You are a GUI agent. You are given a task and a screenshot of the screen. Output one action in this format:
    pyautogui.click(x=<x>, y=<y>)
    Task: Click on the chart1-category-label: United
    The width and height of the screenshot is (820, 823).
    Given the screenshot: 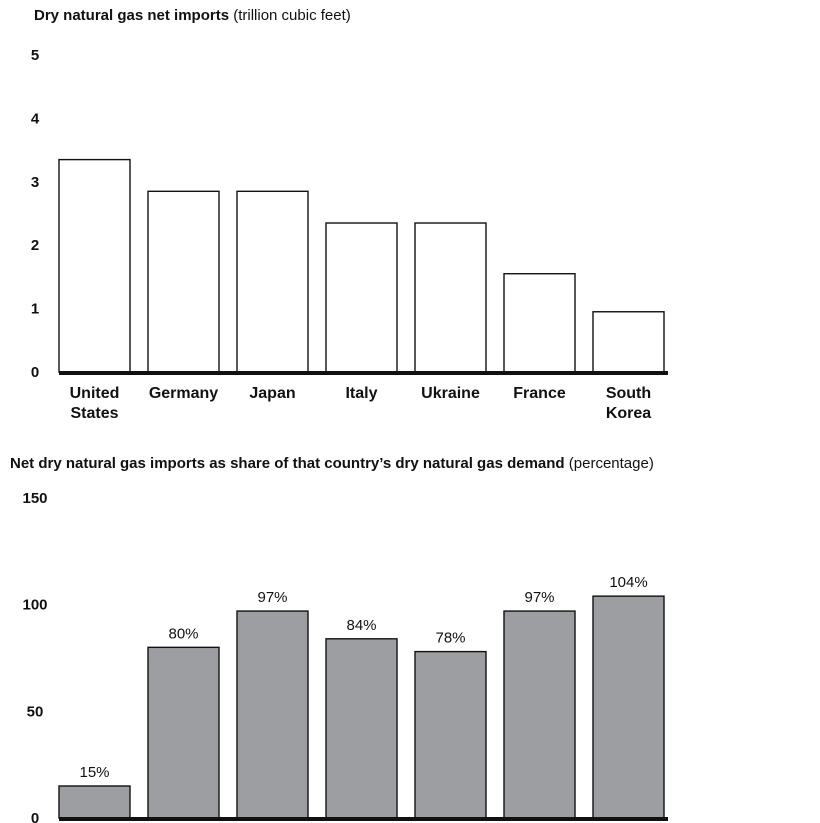 What is the action you would take?
    pyautogui.click(x=95, y=393)
    